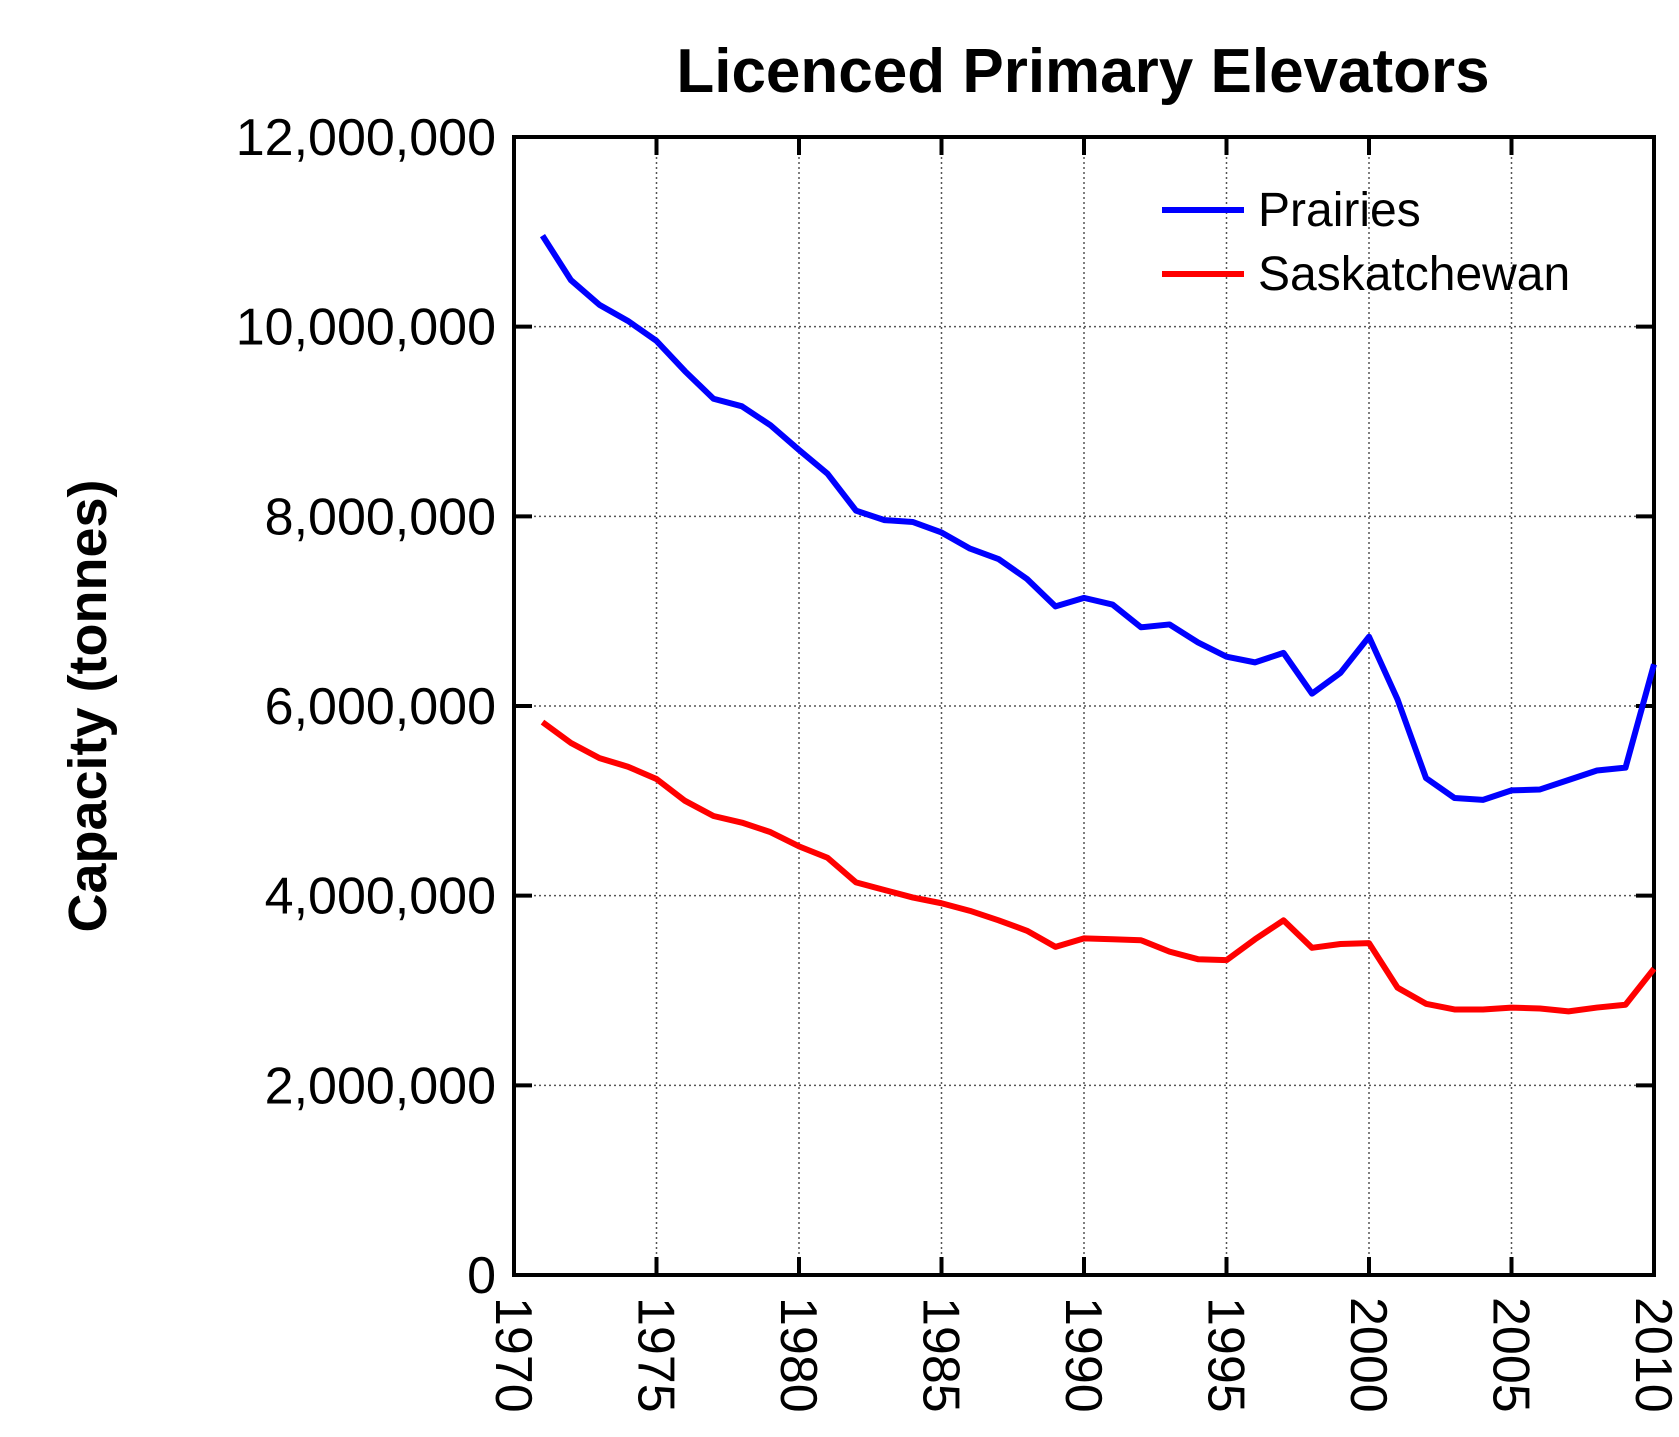 This screenshot has height=1437, width=1679. What do you see at coordinates (1414, 274) in the screenshot?
I see `legend-label: Saskatchewan` at bounding box center [1414, 274].